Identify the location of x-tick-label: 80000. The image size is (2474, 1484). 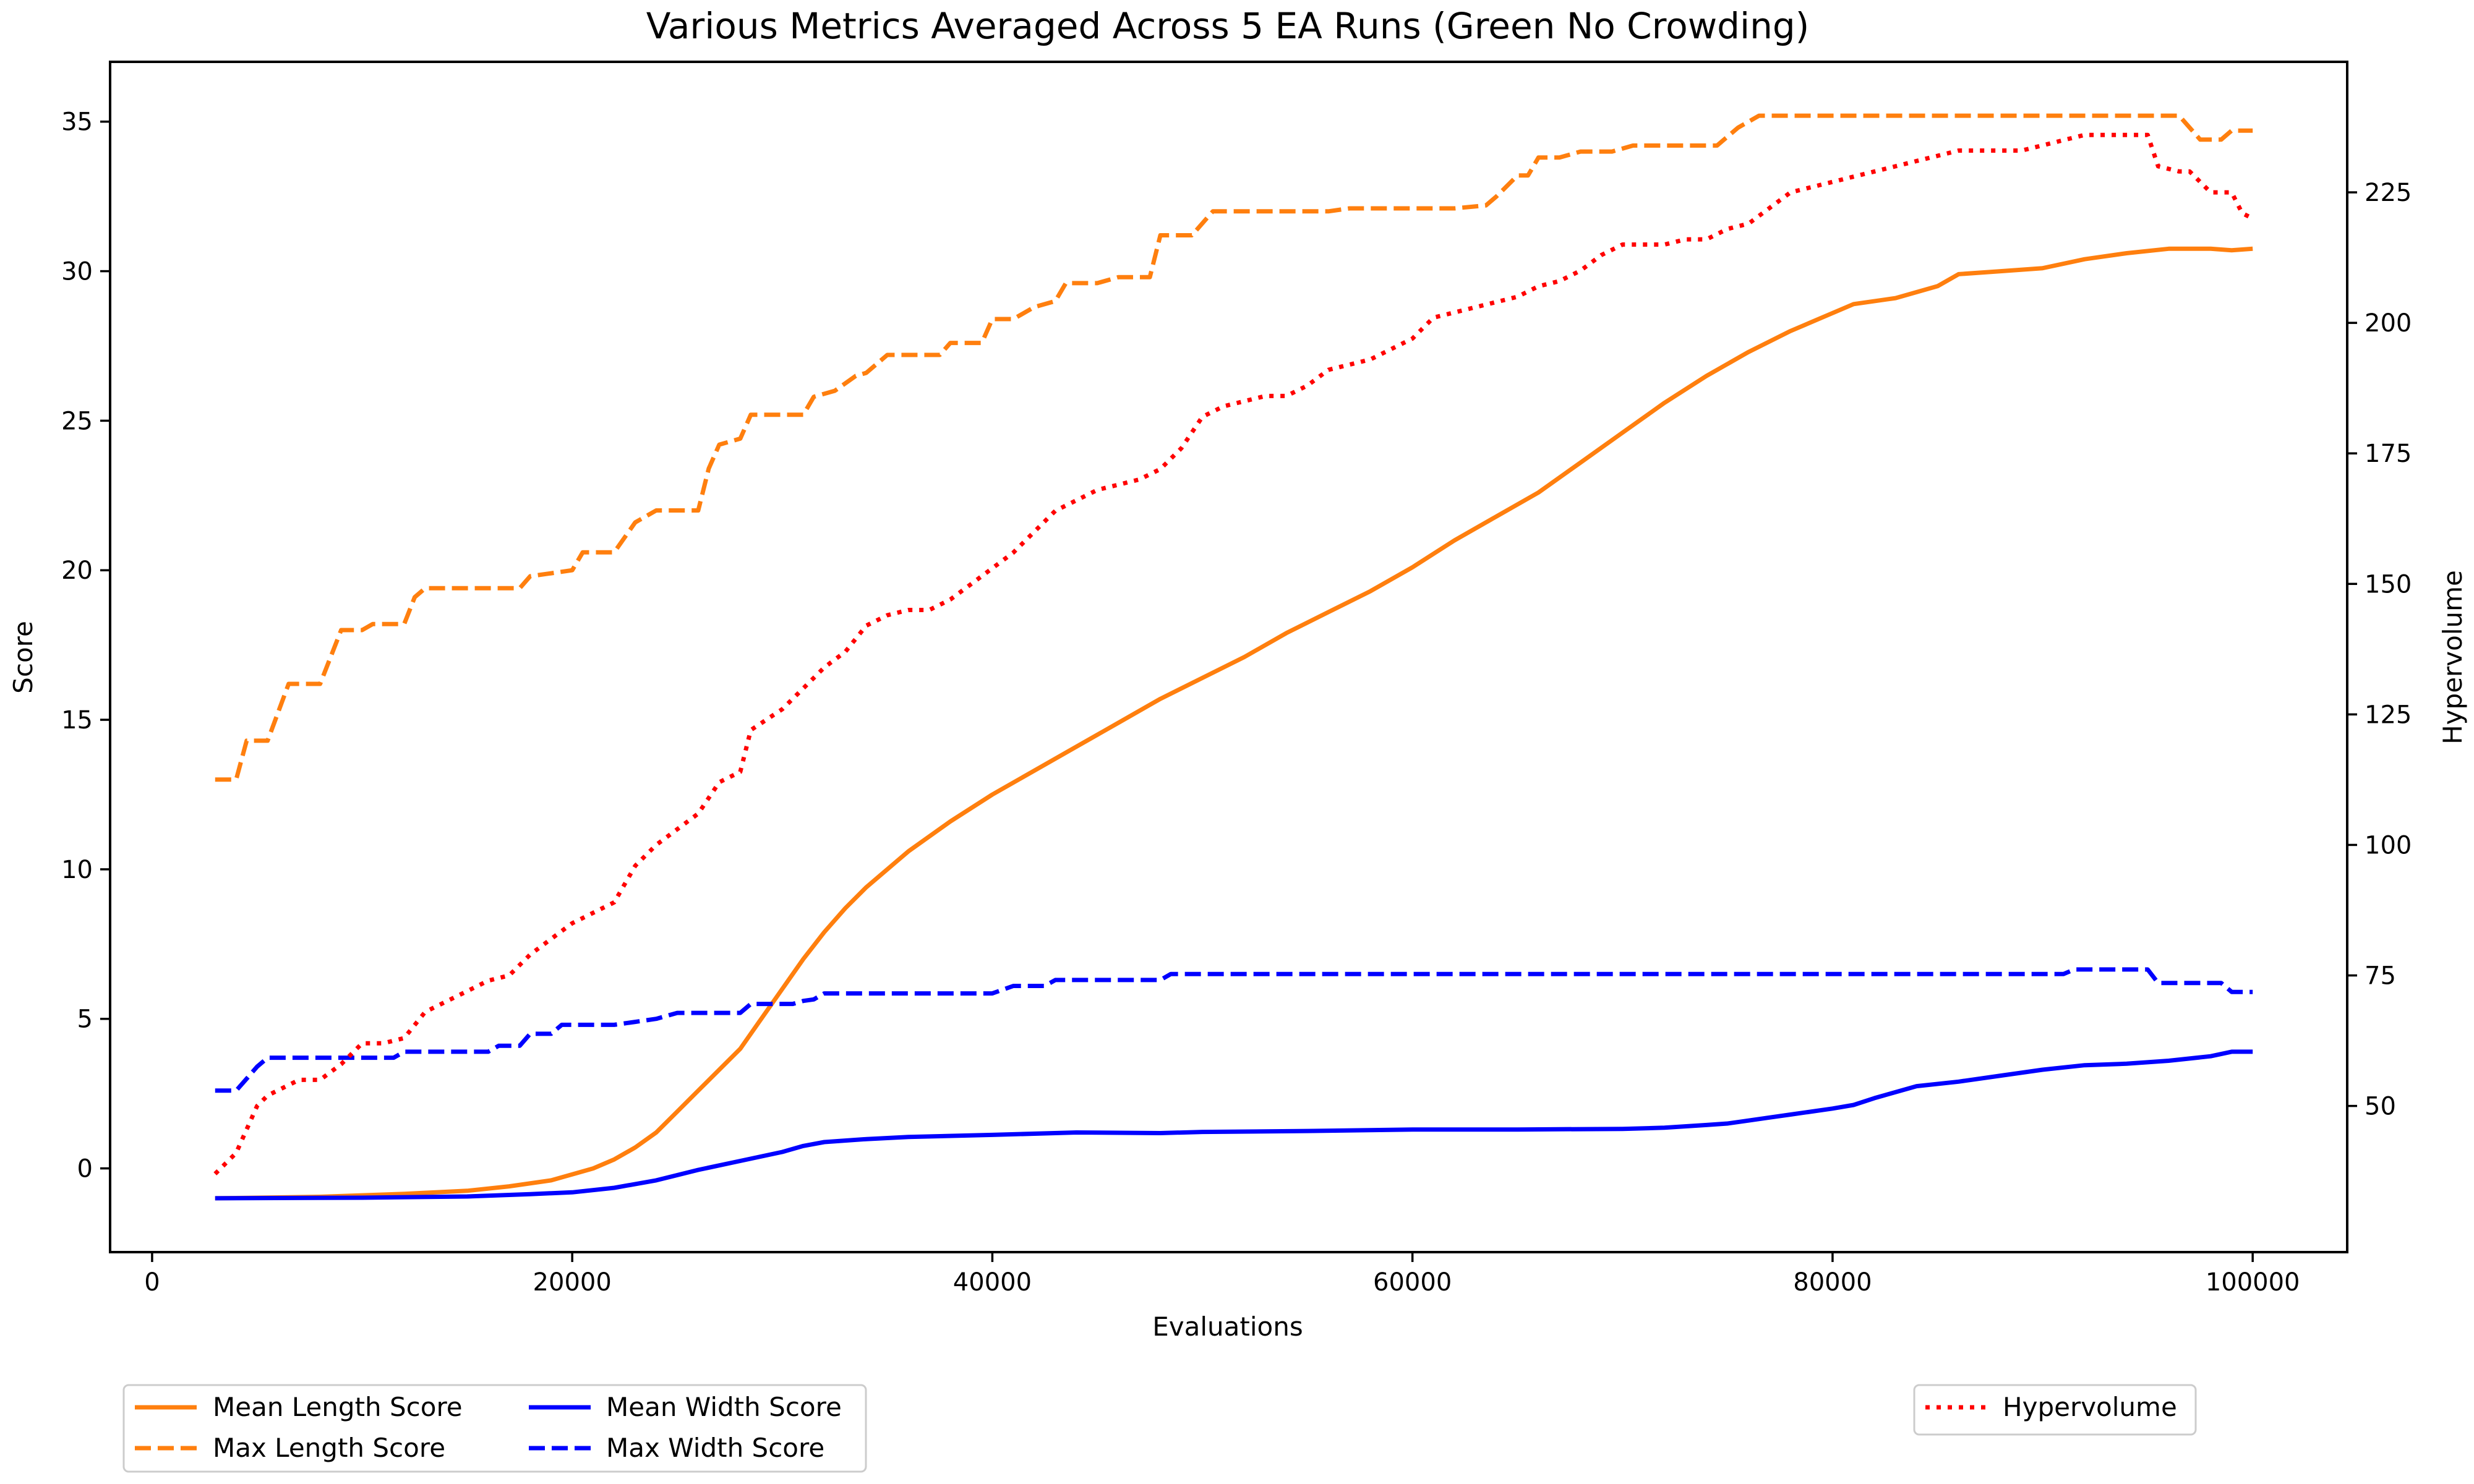
(1832, 1282).